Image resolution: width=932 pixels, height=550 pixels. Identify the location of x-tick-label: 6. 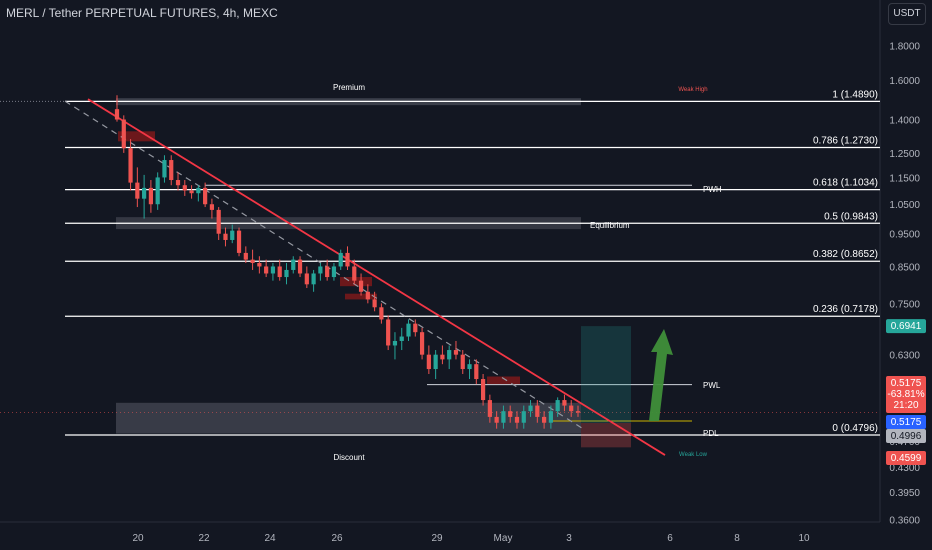
(670, 538).